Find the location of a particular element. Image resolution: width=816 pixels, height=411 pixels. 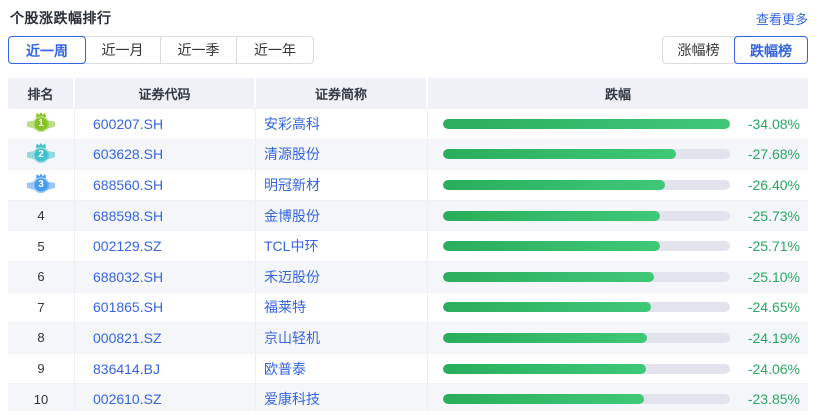

stock-code-link: 836414.BJ is located at coordinates (165, 368).